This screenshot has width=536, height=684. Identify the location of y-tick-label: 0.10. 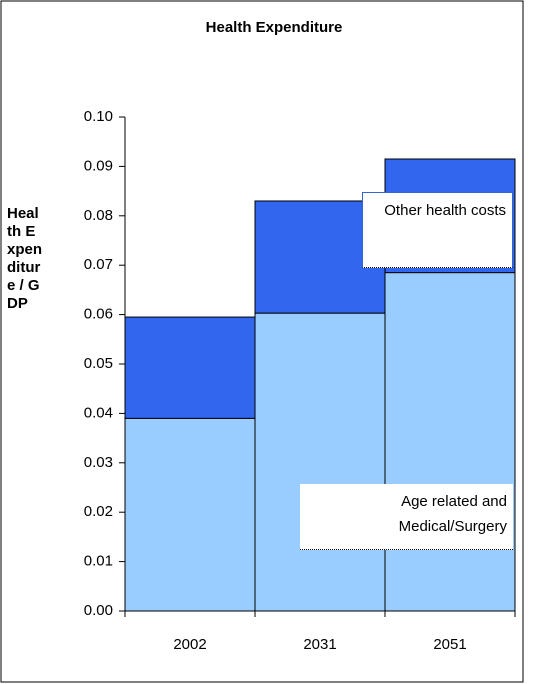
(98, 116).